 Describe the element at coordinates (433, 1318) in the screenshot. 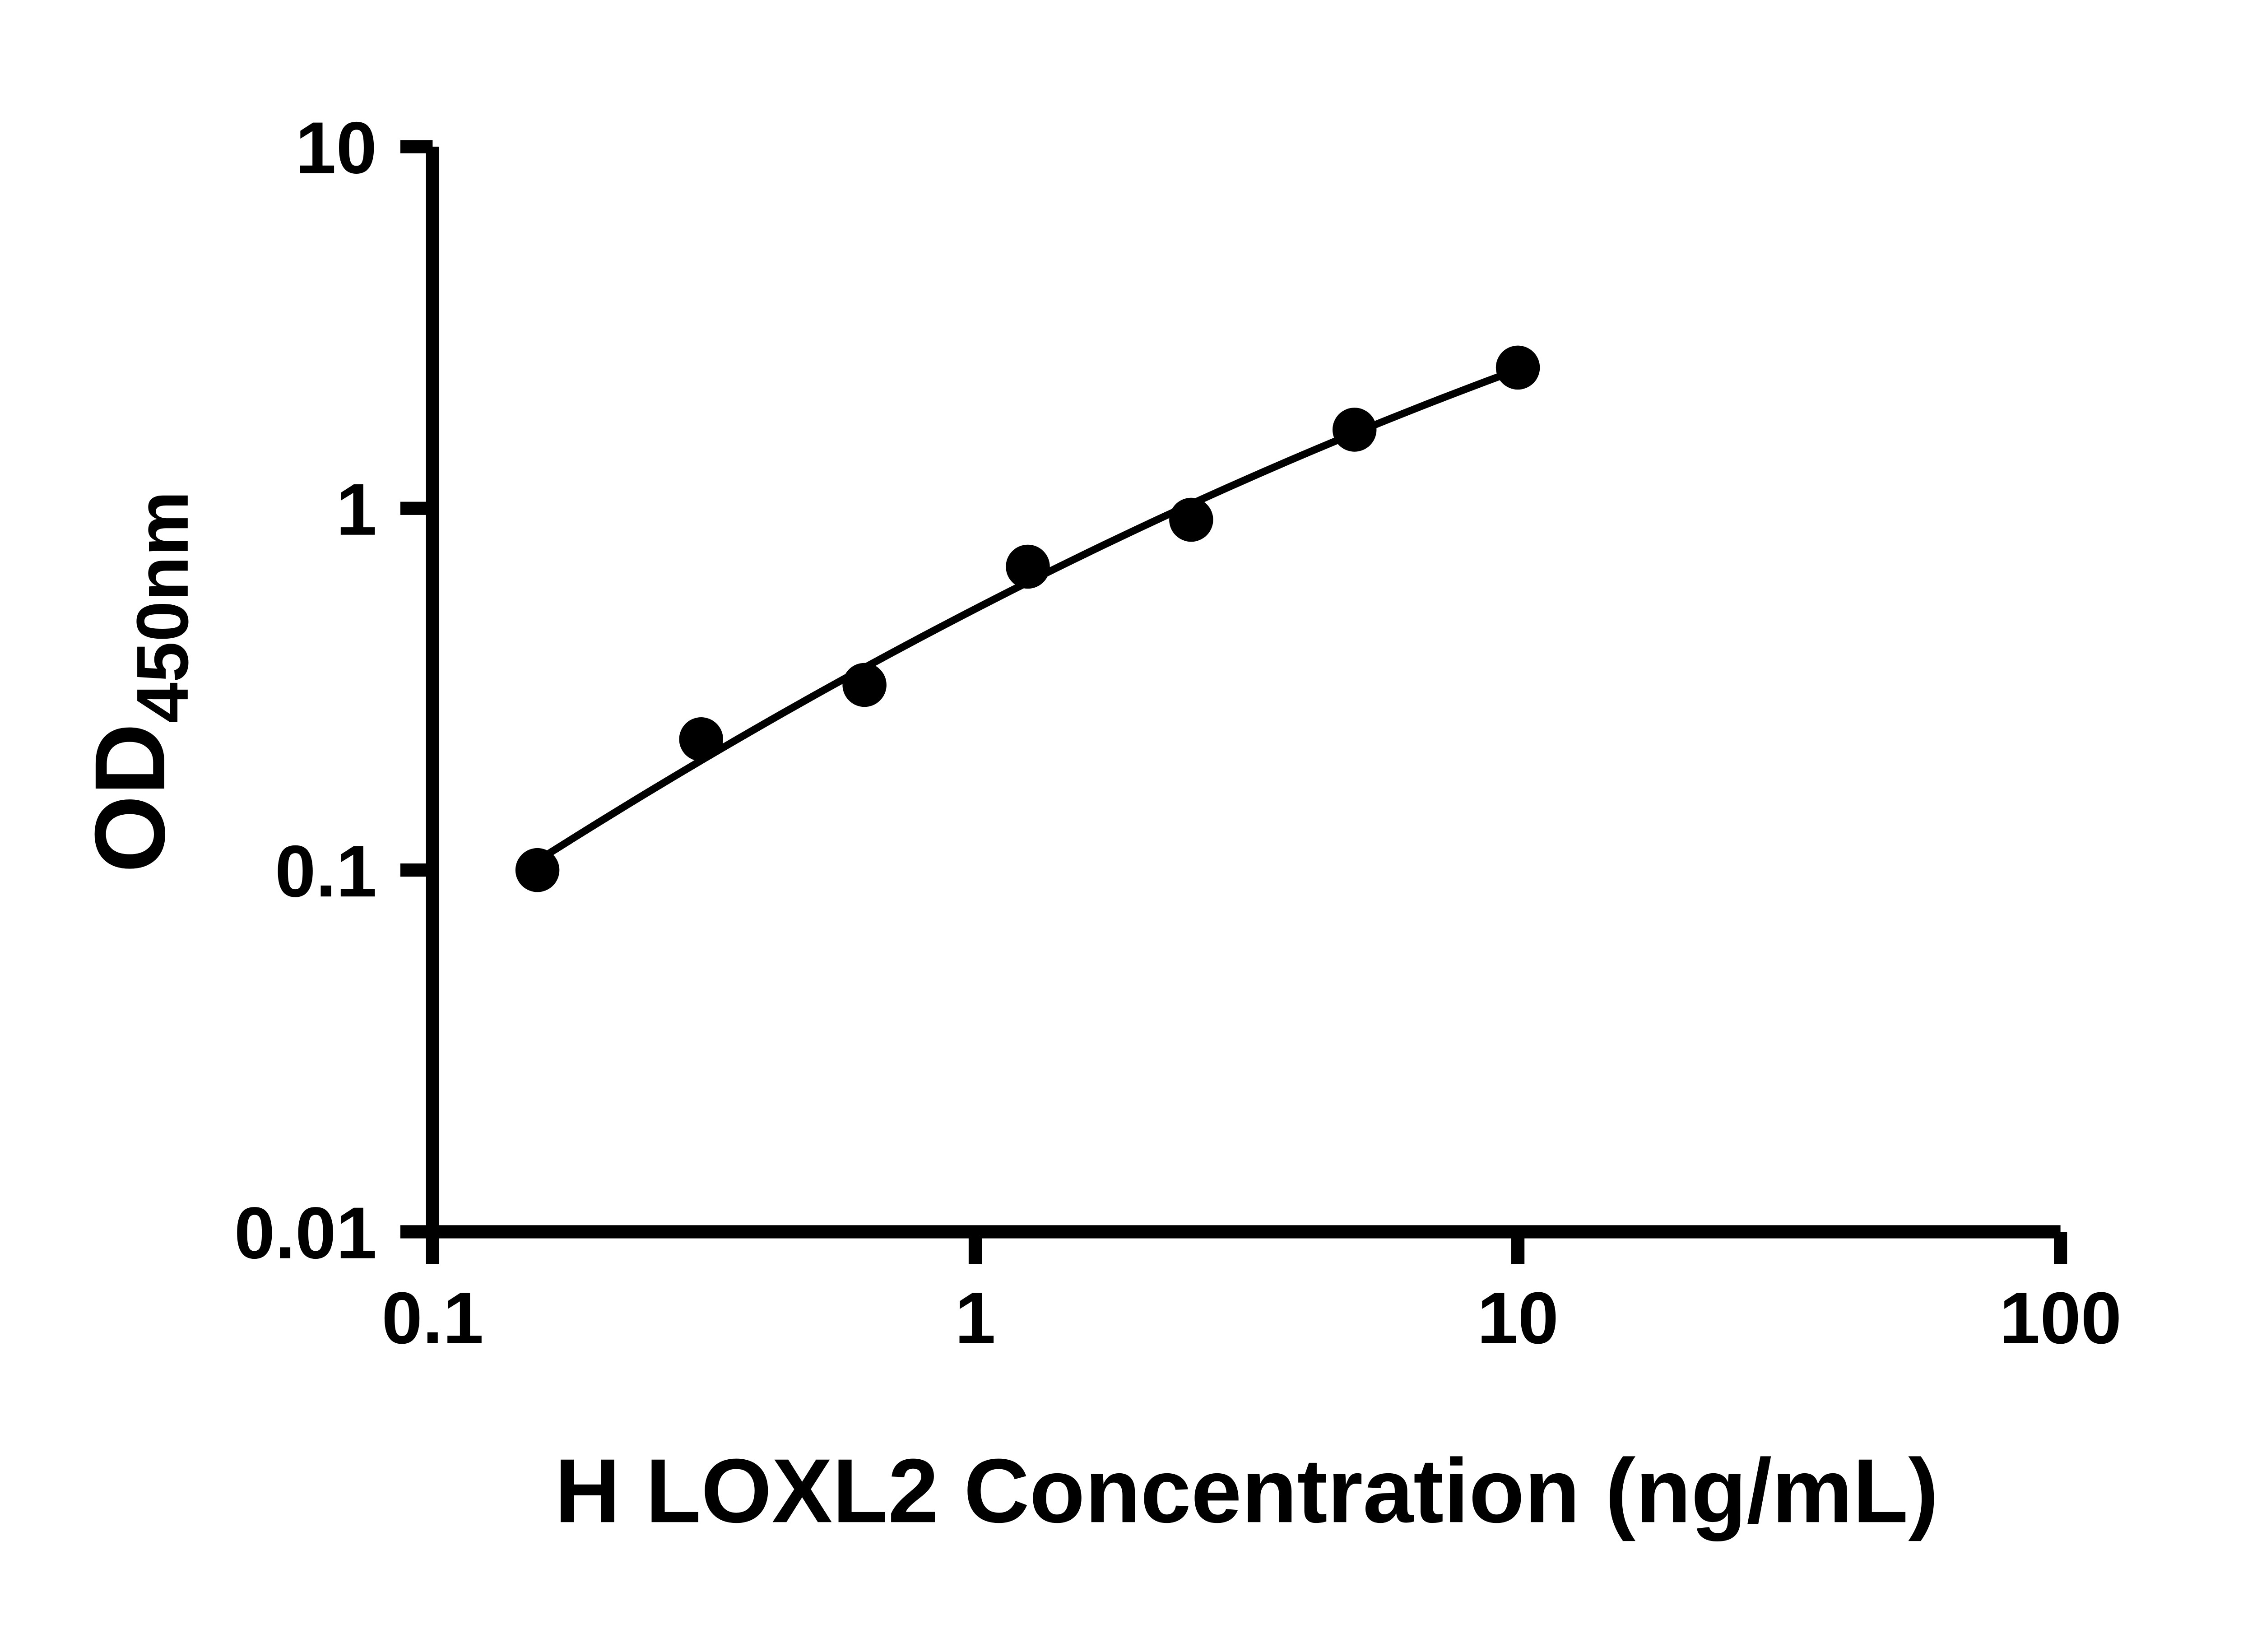

I see `x-tick-label: 0.1` at that location.